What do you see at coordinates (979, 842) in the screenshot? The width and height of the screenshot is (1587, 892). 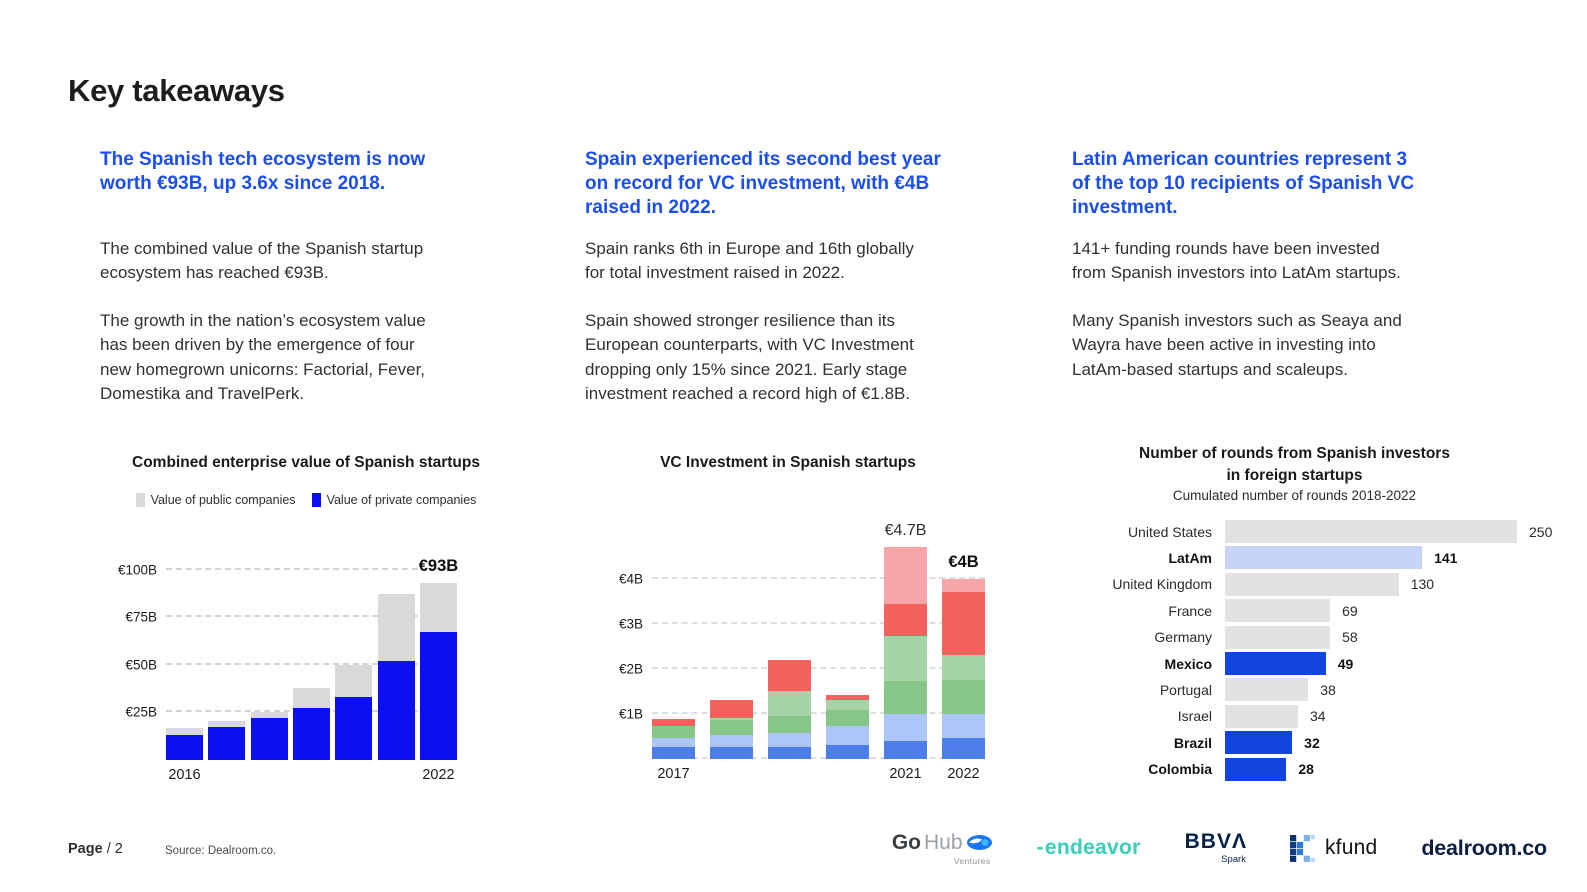 I see `gohub-eye-icon` at bounding box center [979, 842].